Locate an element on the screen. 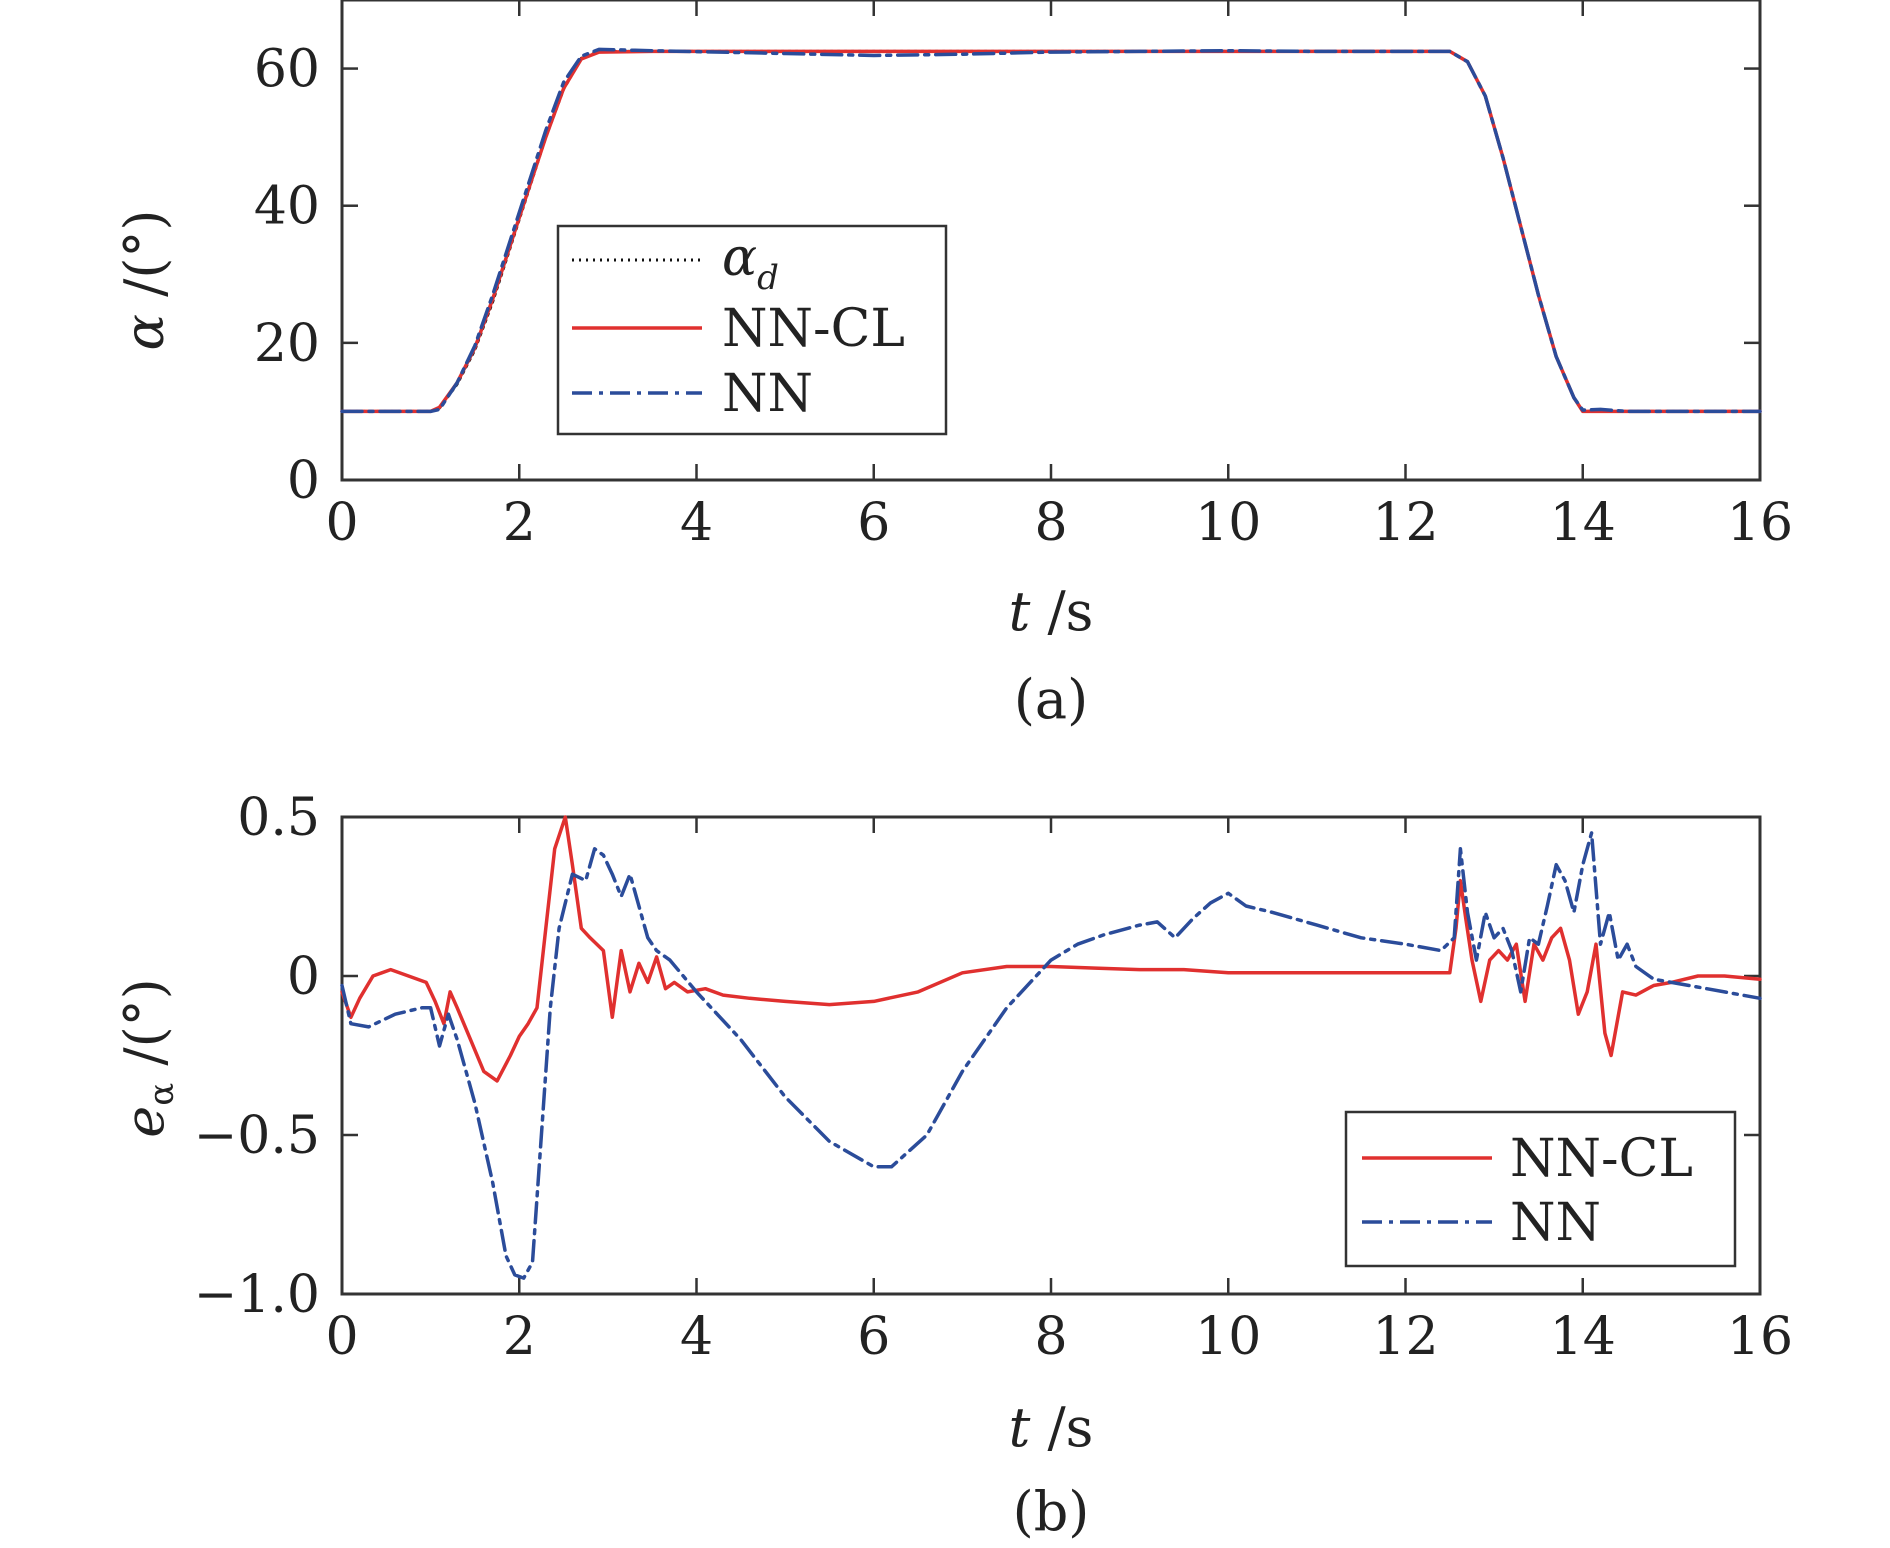 This screenshot has height=1548, width=1890. legend-b: NN-CL NN is located at coordinates (1540, 1189).